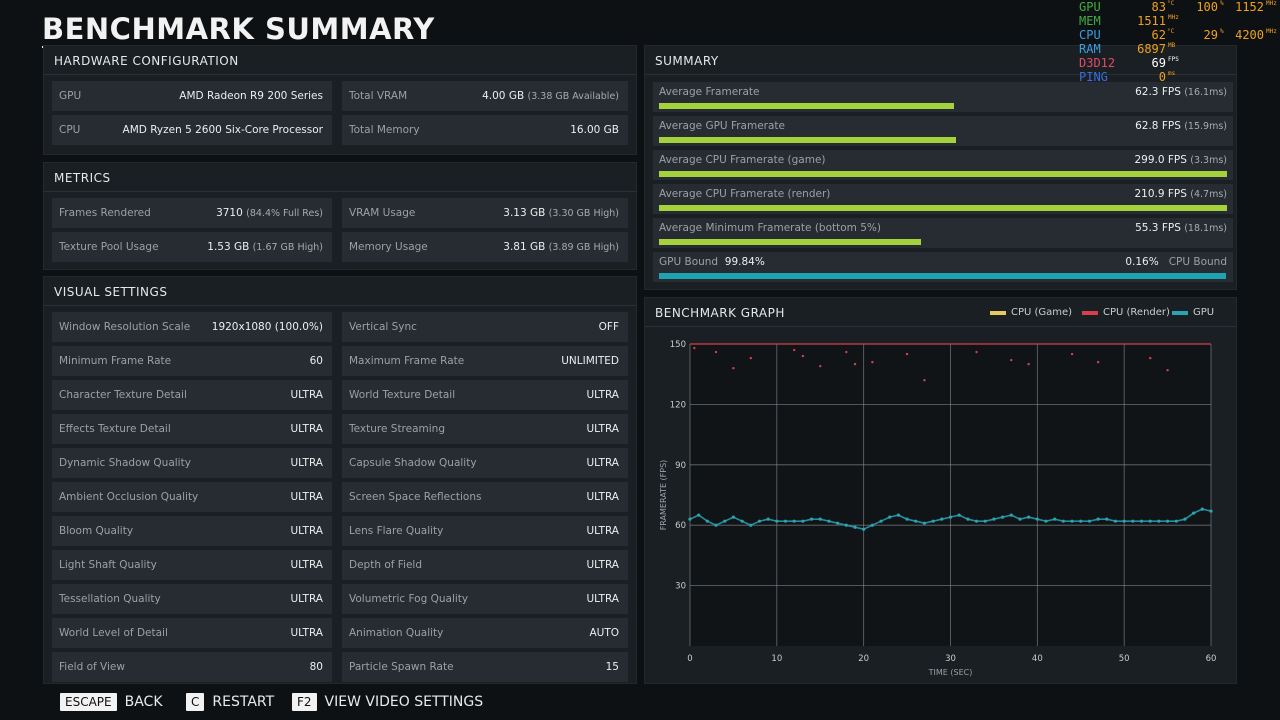 The height and width of the screenshot is (720, 1280). I want to click on footer-video-settings: F2 VIEW VIDEO SETTINGS, so click(387, 702).